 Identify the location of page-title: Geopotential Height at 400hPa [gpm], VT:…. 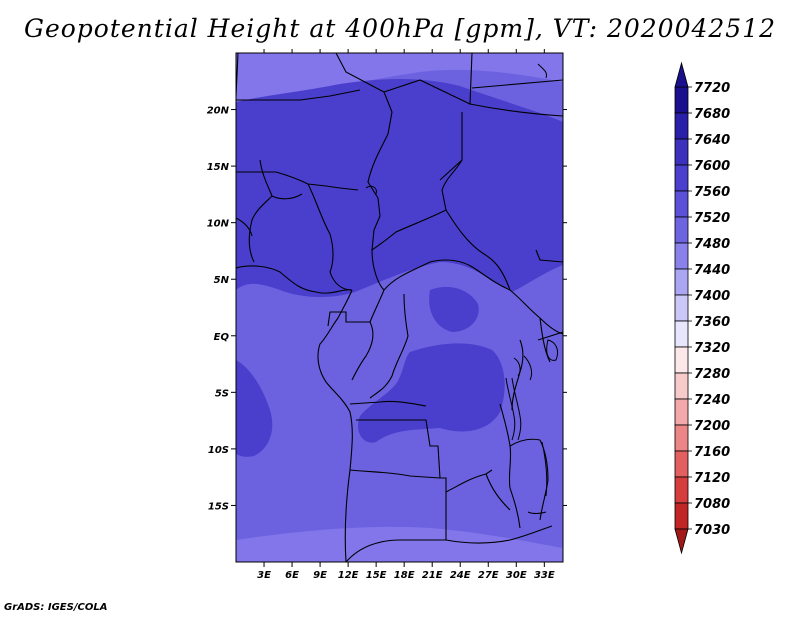
(400, 28).